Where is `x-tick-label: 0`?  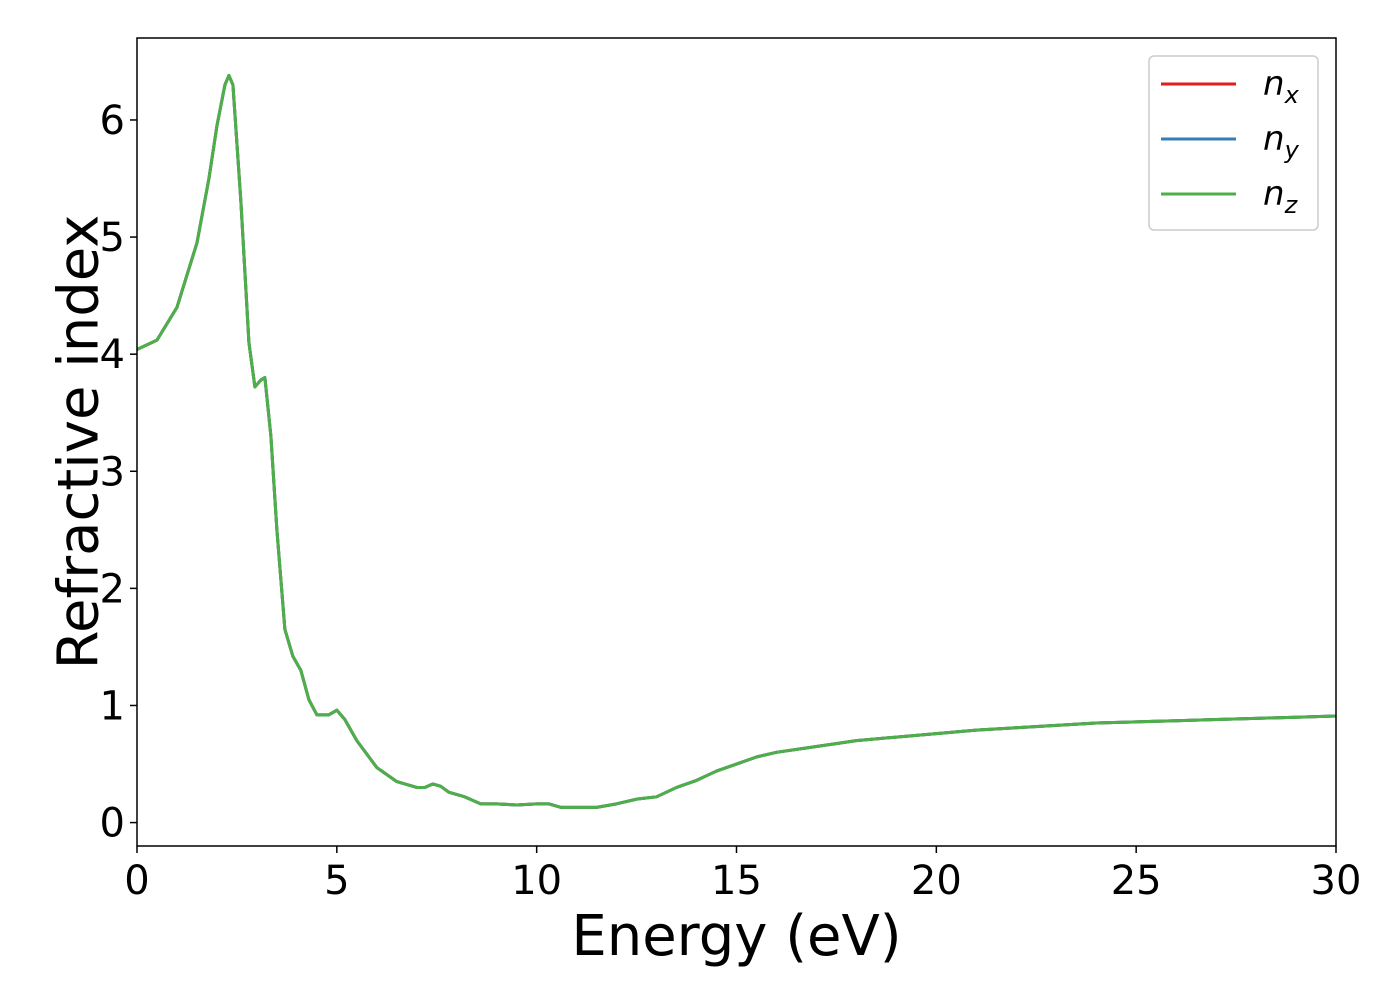 x-tick-label: 0 is located at coordinates (136, 881).